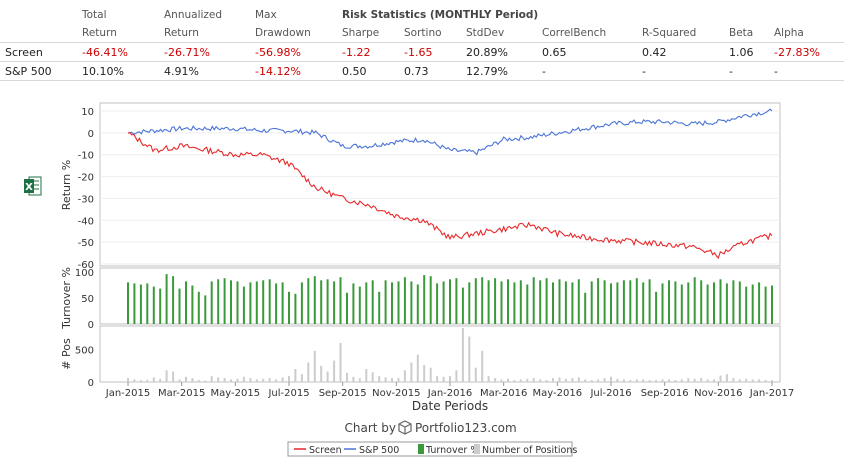 The image size is (845, 461). What do you see at coordinates (86, 199) in the screenshot?
I see `y-tick-label: -30` at bounding box center [86, 199].